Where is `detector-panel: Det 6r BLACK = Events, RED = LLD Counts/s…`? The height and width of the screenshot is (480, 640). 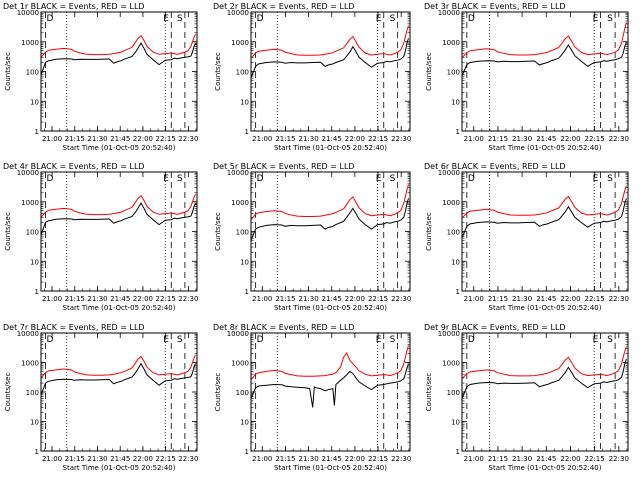
detector-panel: Det 6r BLACK = Events, RED = LLD Counts/s… is located at coordinates (526, 237).